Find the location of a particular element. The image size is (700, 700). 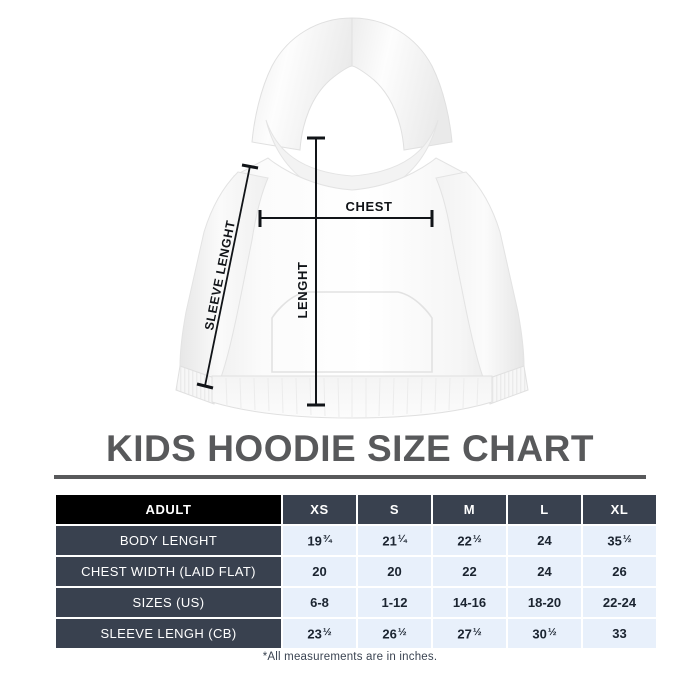

value-whole: 14-16 is located at coordinates (469, 602).